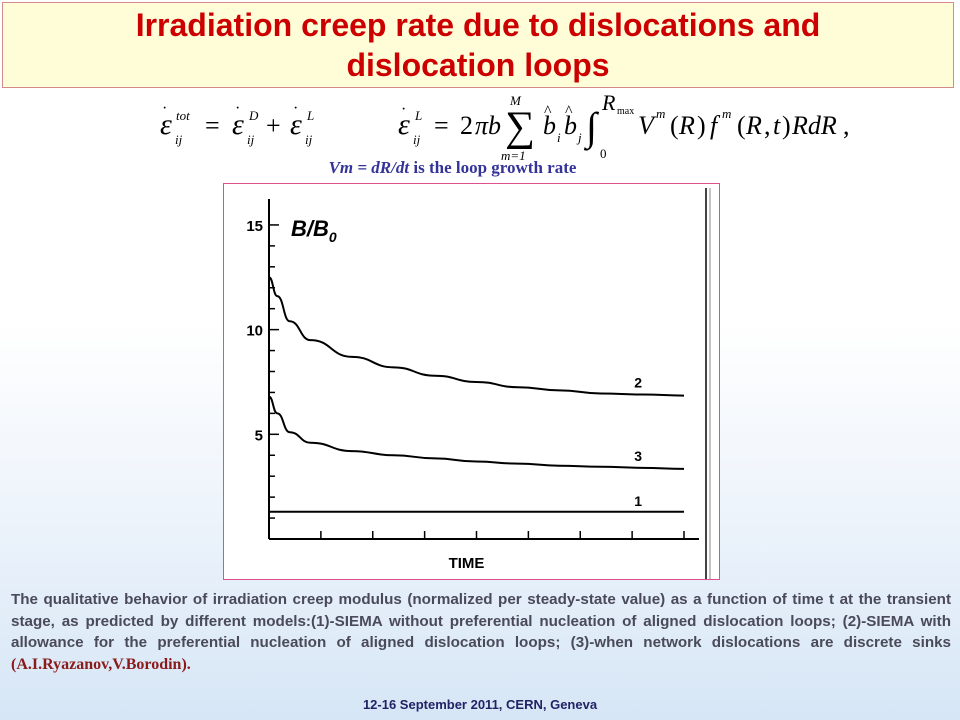 The image size is (960, 720). What do you see at coordinates (101, 664) in the screenshot?
I see `caption-author: (A.I.Ryazanov,V.Borodin).` at bounding box center [101, 664].